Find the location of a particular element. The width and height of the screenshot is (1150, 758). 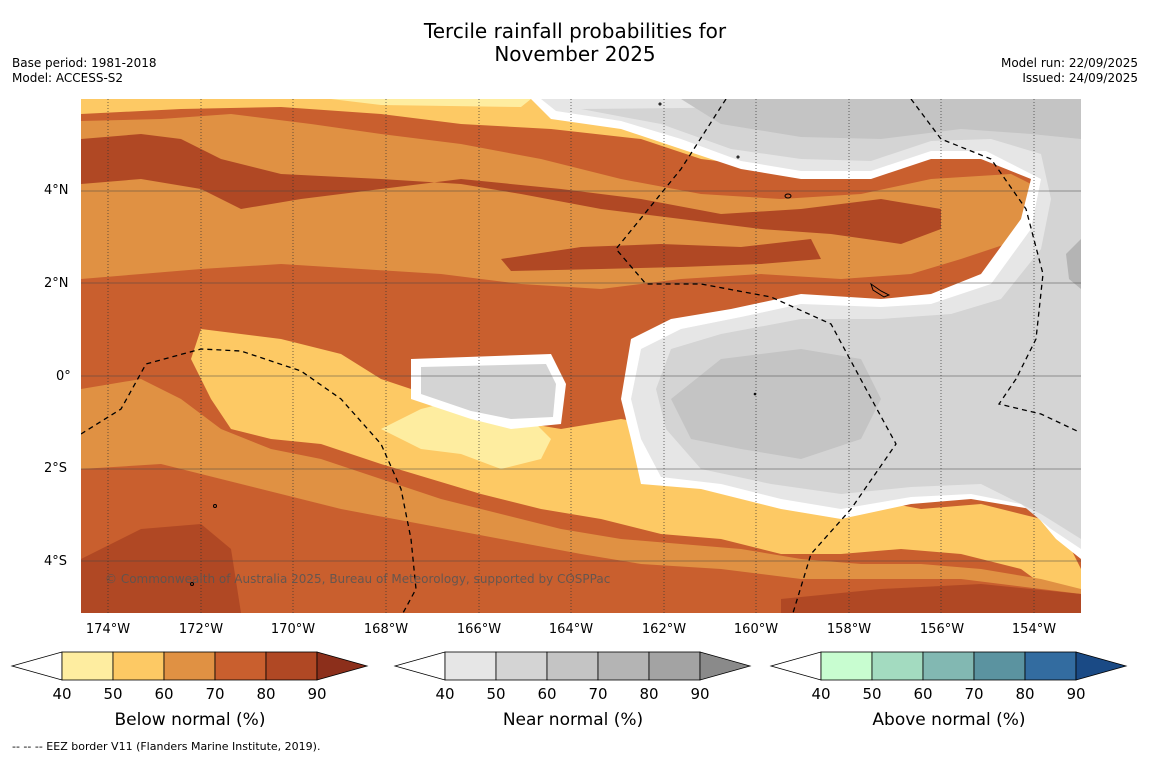

lon-label-168w: 168°W is located at coordinates (386, 629).